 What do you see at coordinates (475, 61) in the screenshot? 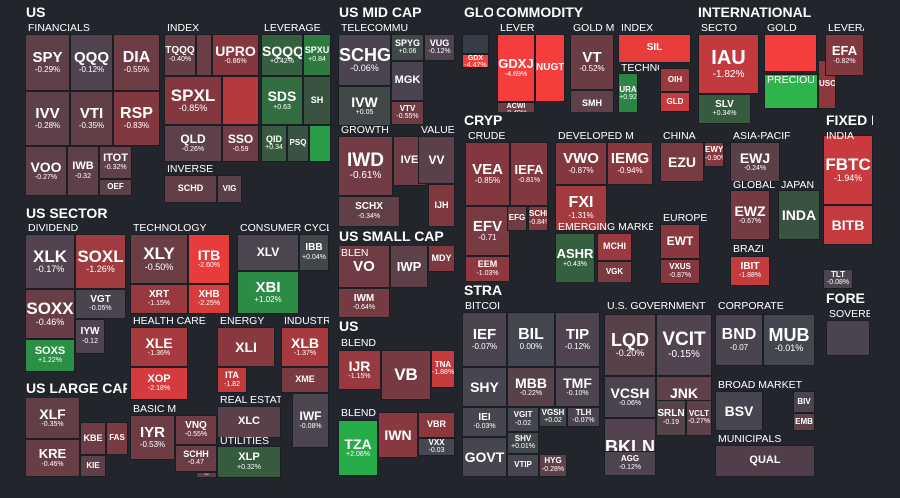
I see `tile-gdx: GDX -4.47%` at bounding box center [475, 61].